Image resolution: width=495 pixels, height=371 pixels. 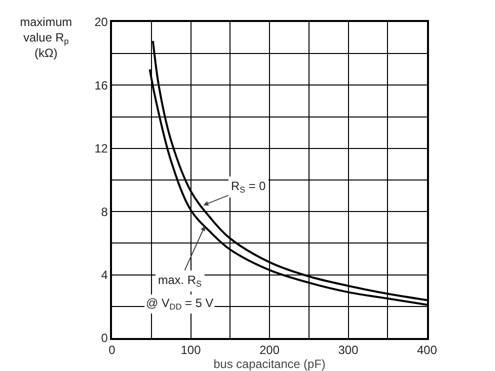 I want to click on y-tick-label: 4, so click(x=104, y=275).